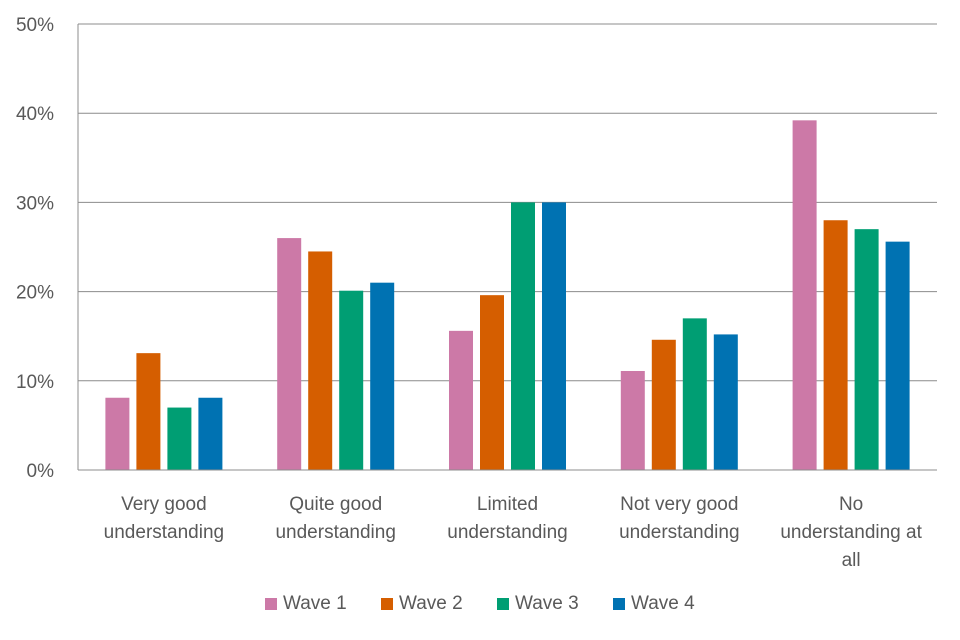  I want to click on x-category-label: Limited, so click(507, 504).